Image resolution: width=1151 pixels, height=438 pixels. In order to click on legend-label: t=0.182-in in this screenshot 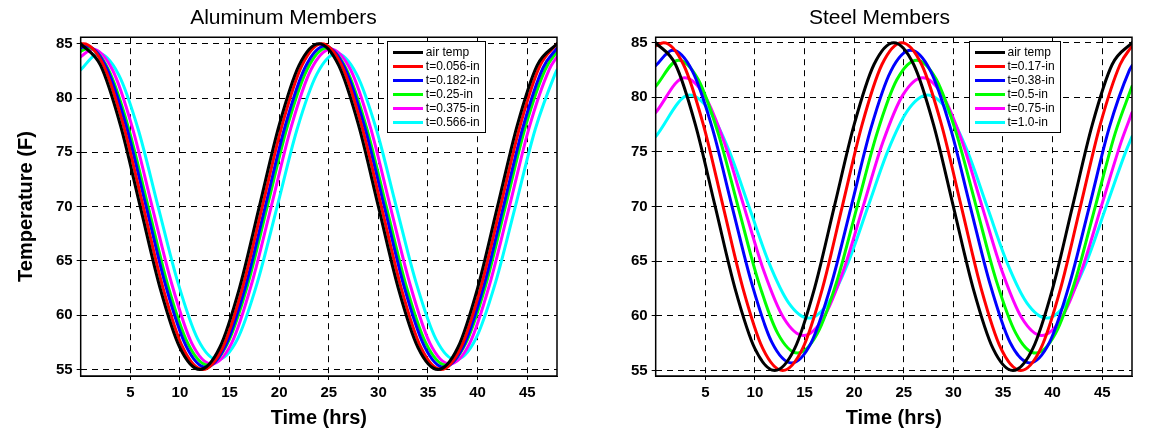, I will do `click(452, 80)`.